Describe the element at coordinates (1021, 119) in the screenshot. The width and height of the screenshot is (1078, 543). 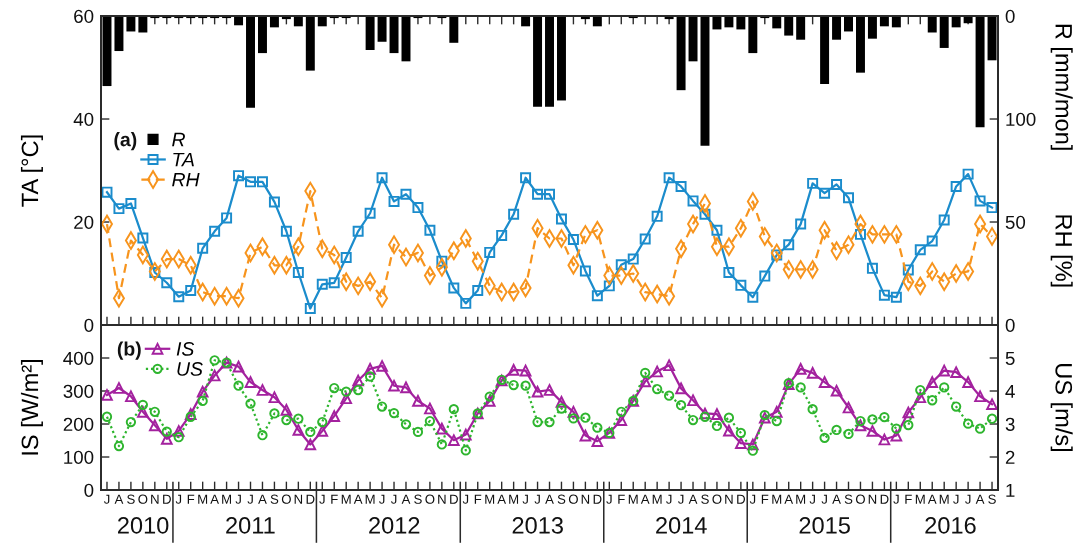
I see `y3-tick-label: 100` at that location.